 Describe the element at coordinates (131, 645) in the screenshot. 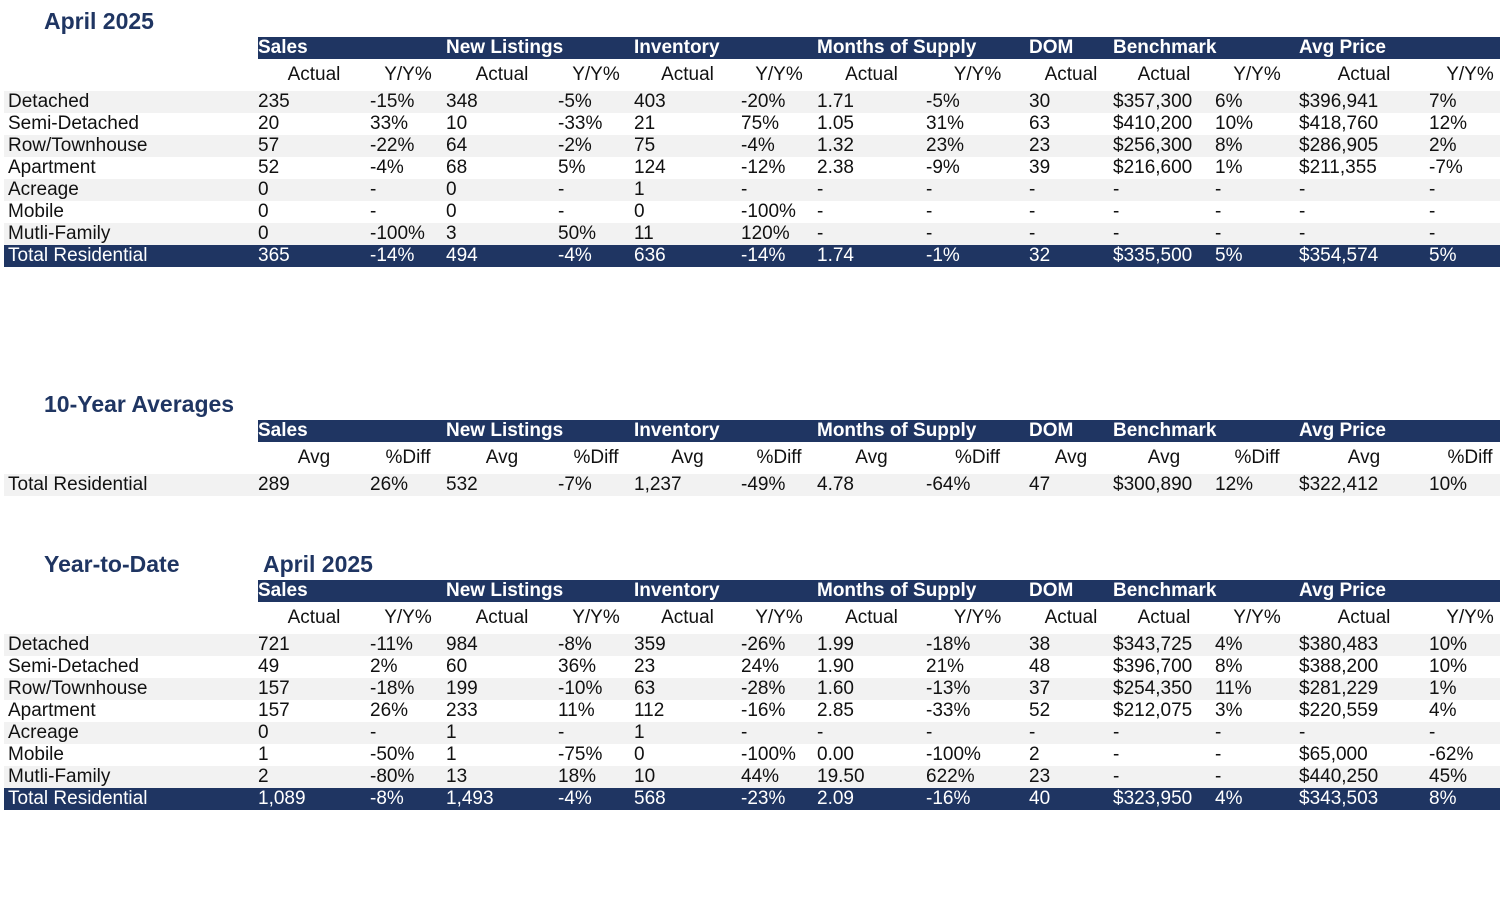

I see `row-label: Detached` at that location.